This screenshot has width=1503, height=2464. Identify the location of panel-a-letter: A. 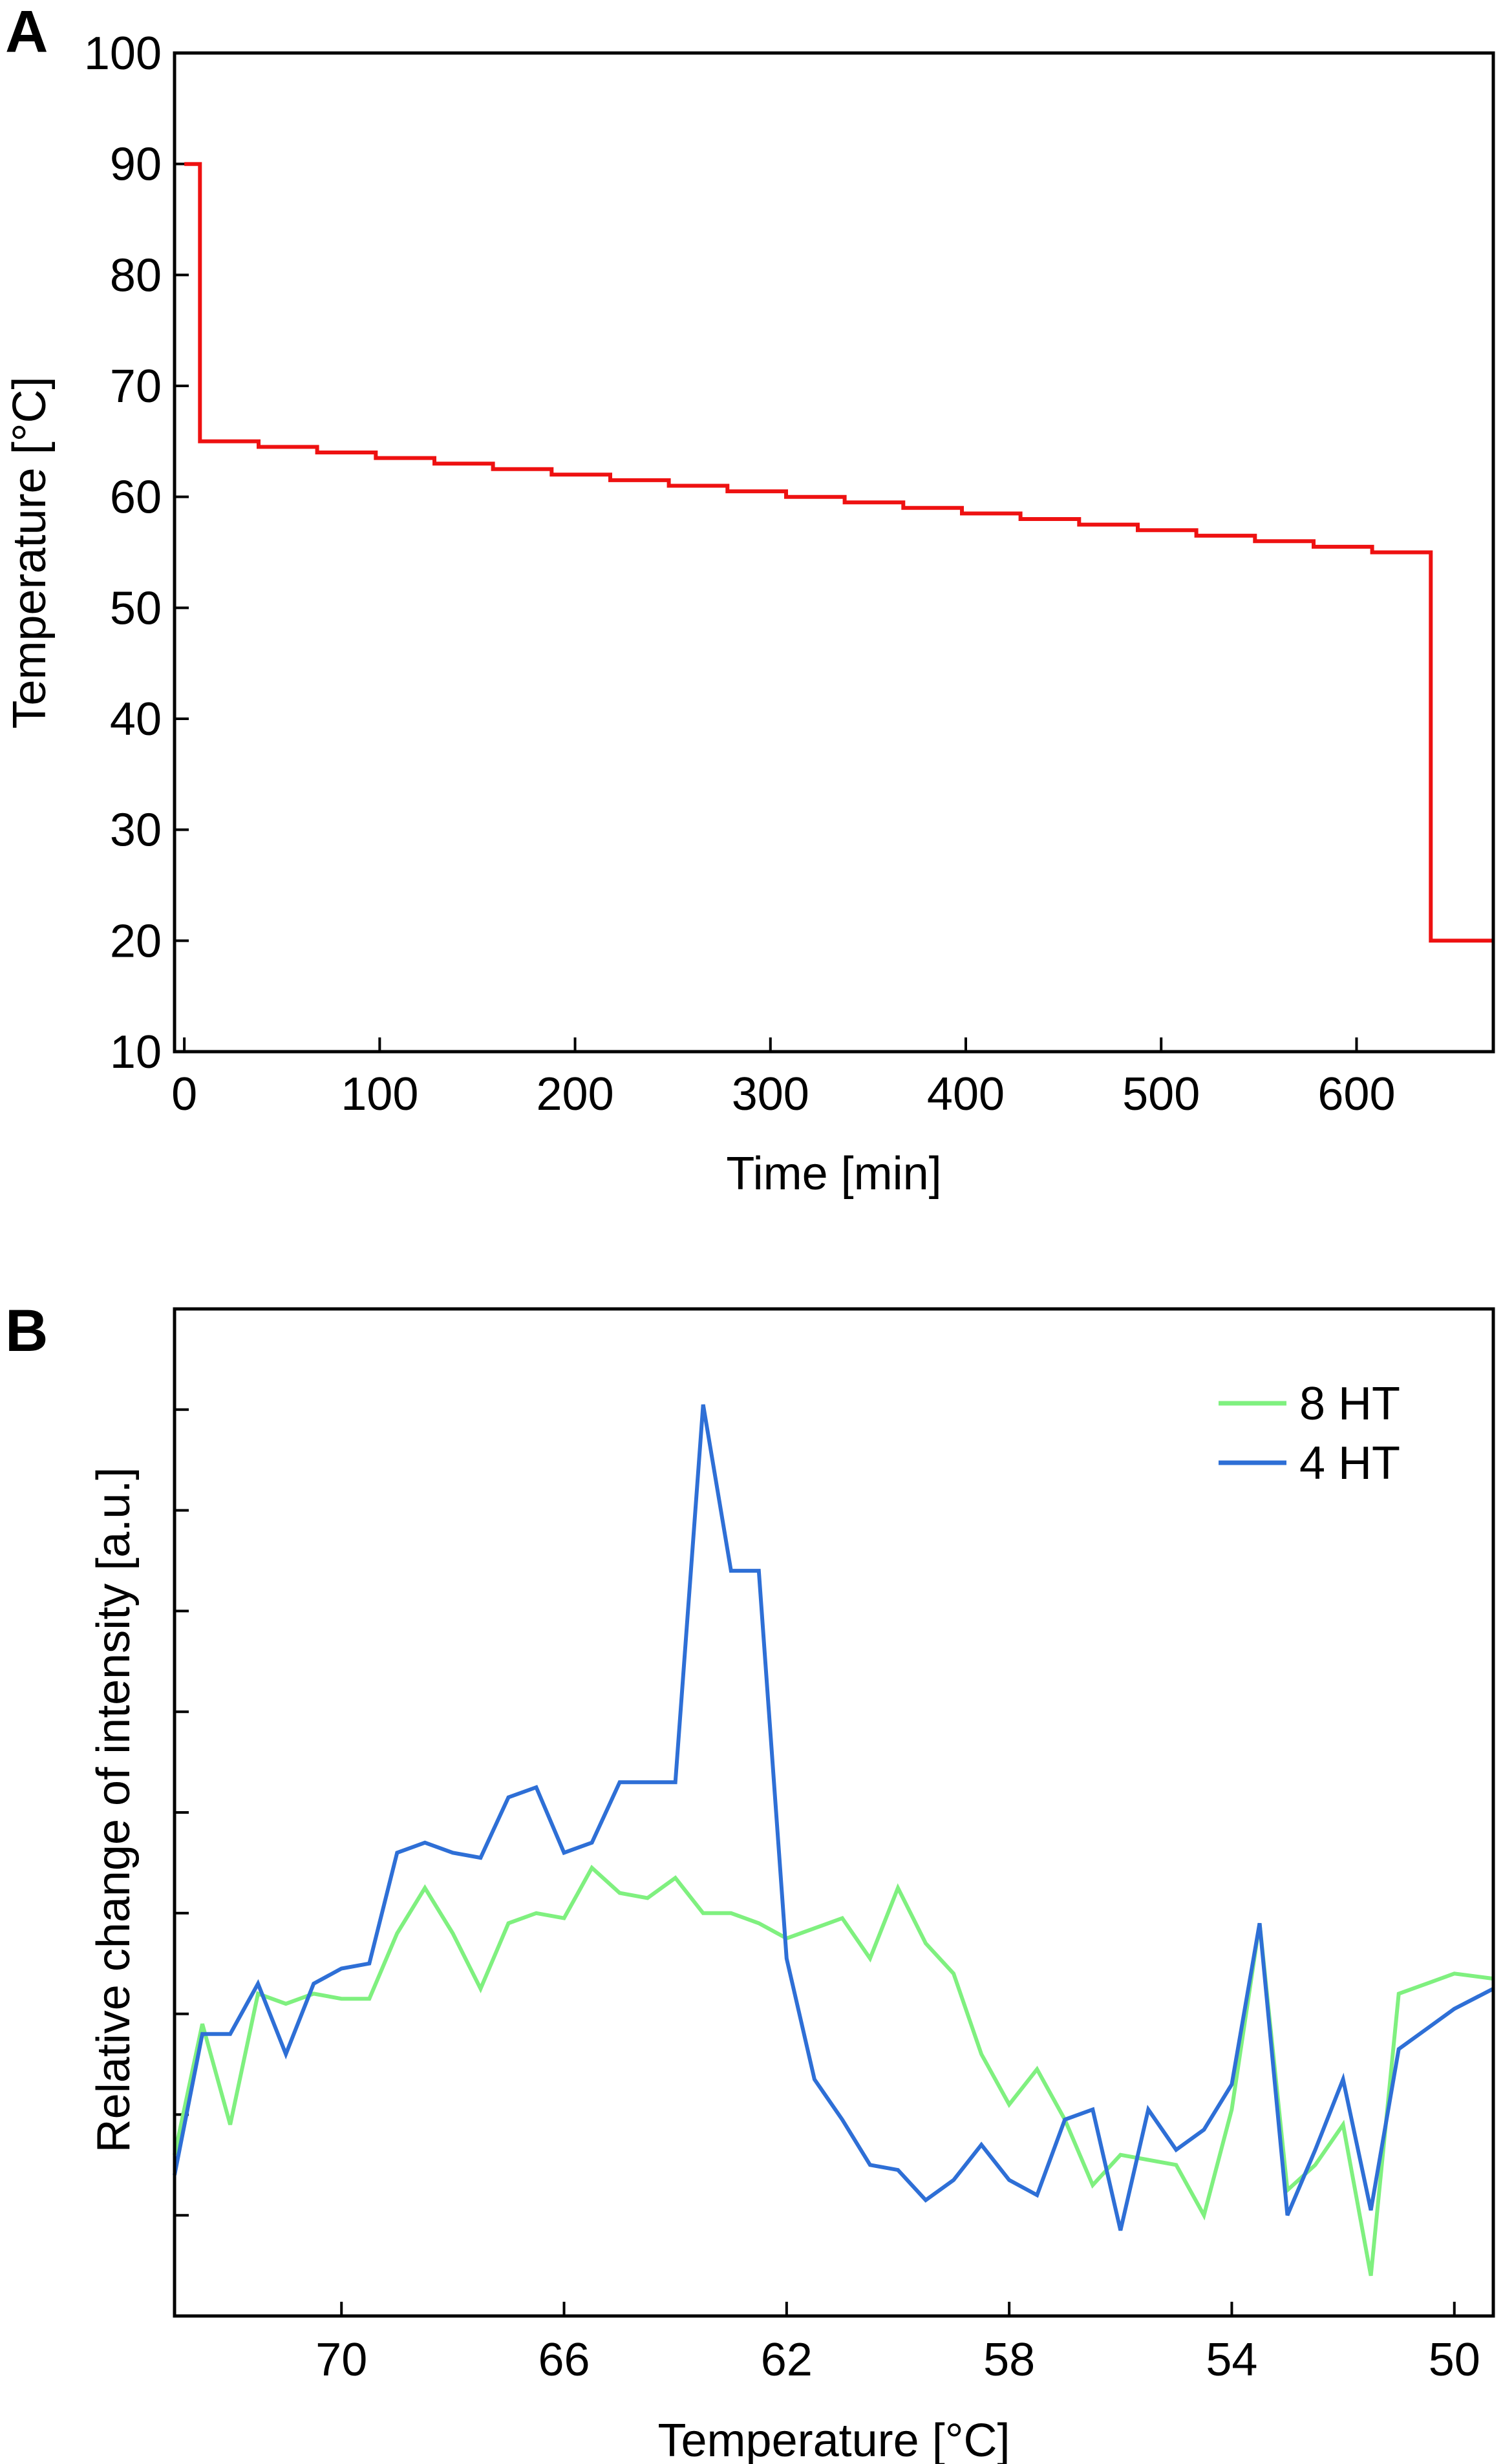
(27, 32).